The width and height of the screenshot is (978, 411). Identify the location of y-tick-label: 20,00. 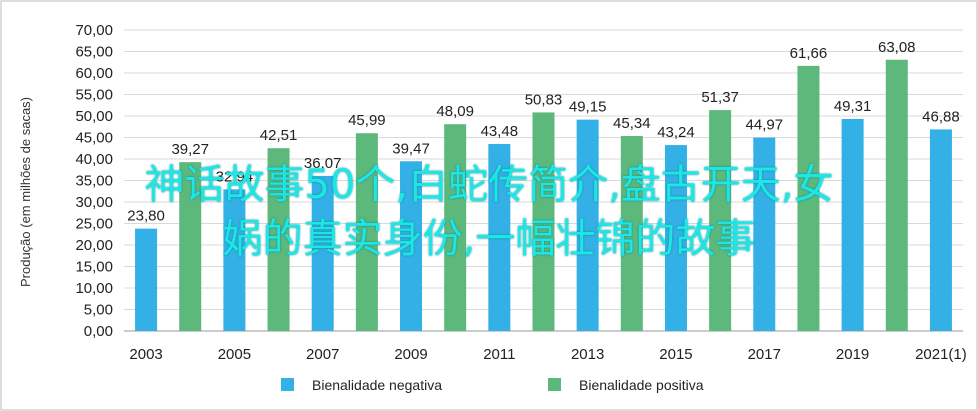
(94, 245).